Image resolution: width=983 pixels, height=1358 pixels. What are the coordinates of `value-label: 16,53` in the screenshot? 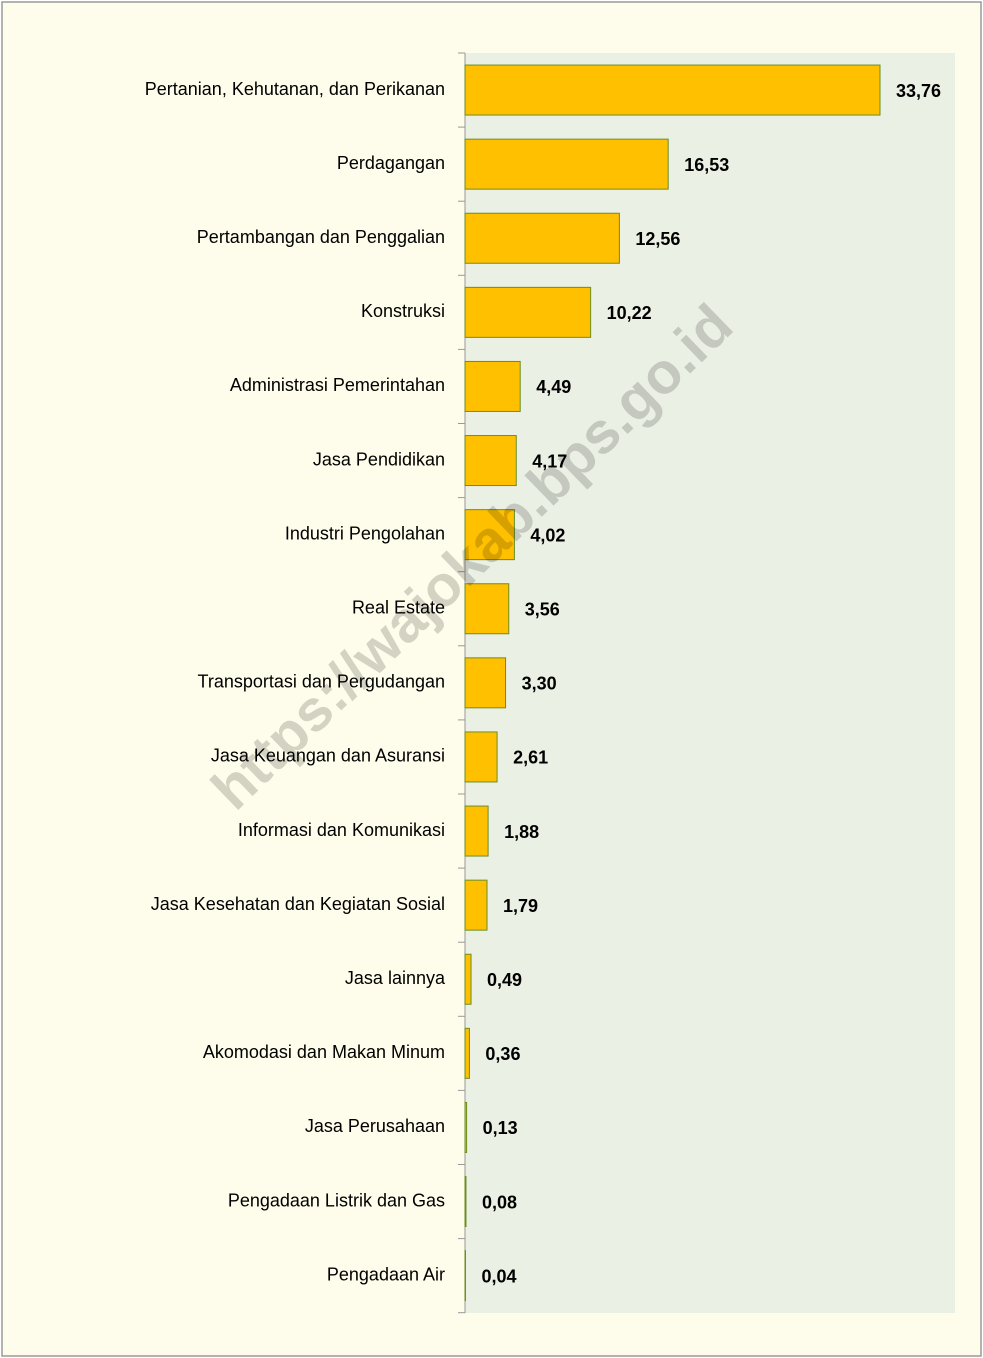 It's located at (706, 165).